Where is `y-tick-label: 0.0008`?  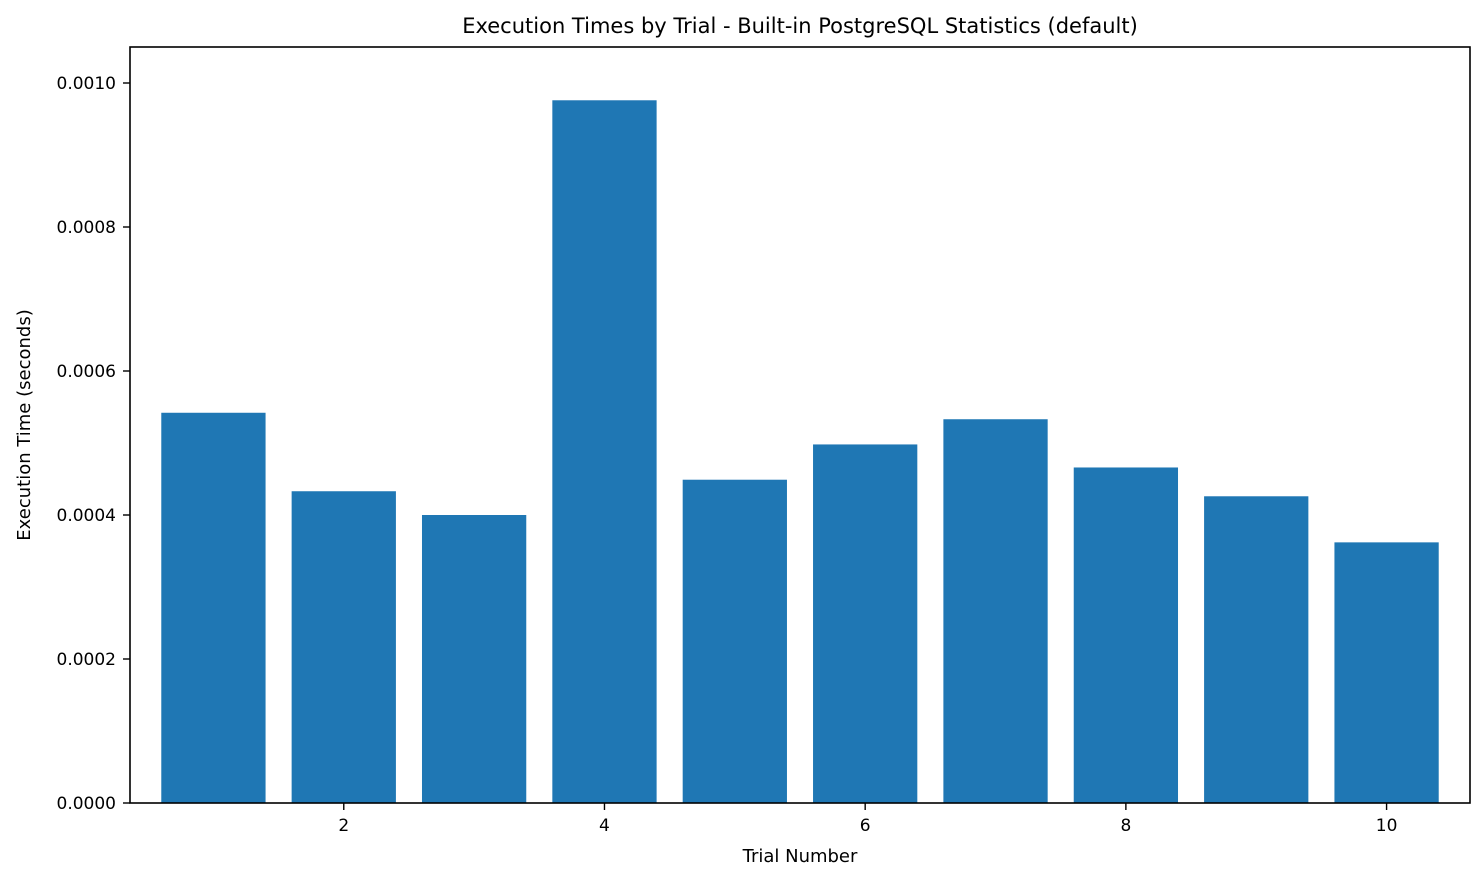
y-tick-label: 0.0008 is located at coordinates (86, 228).